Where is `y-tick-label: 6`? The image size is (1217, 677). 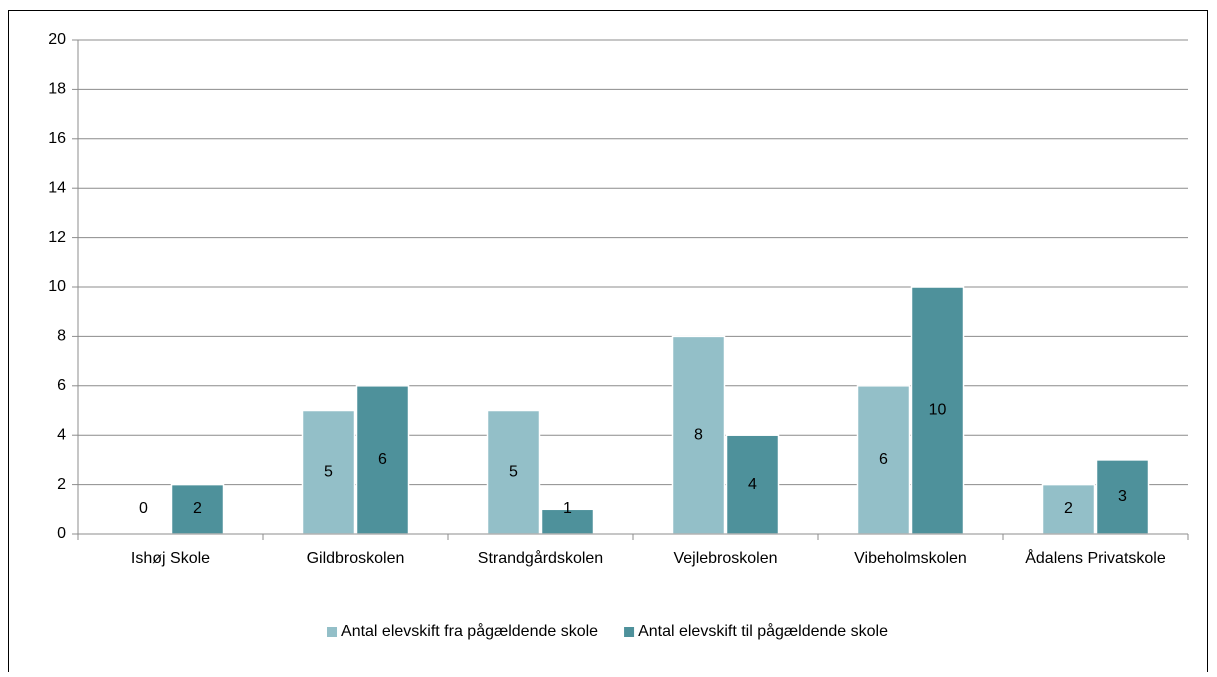
y-tick-label: 6 is located at coordinates (61, 385).